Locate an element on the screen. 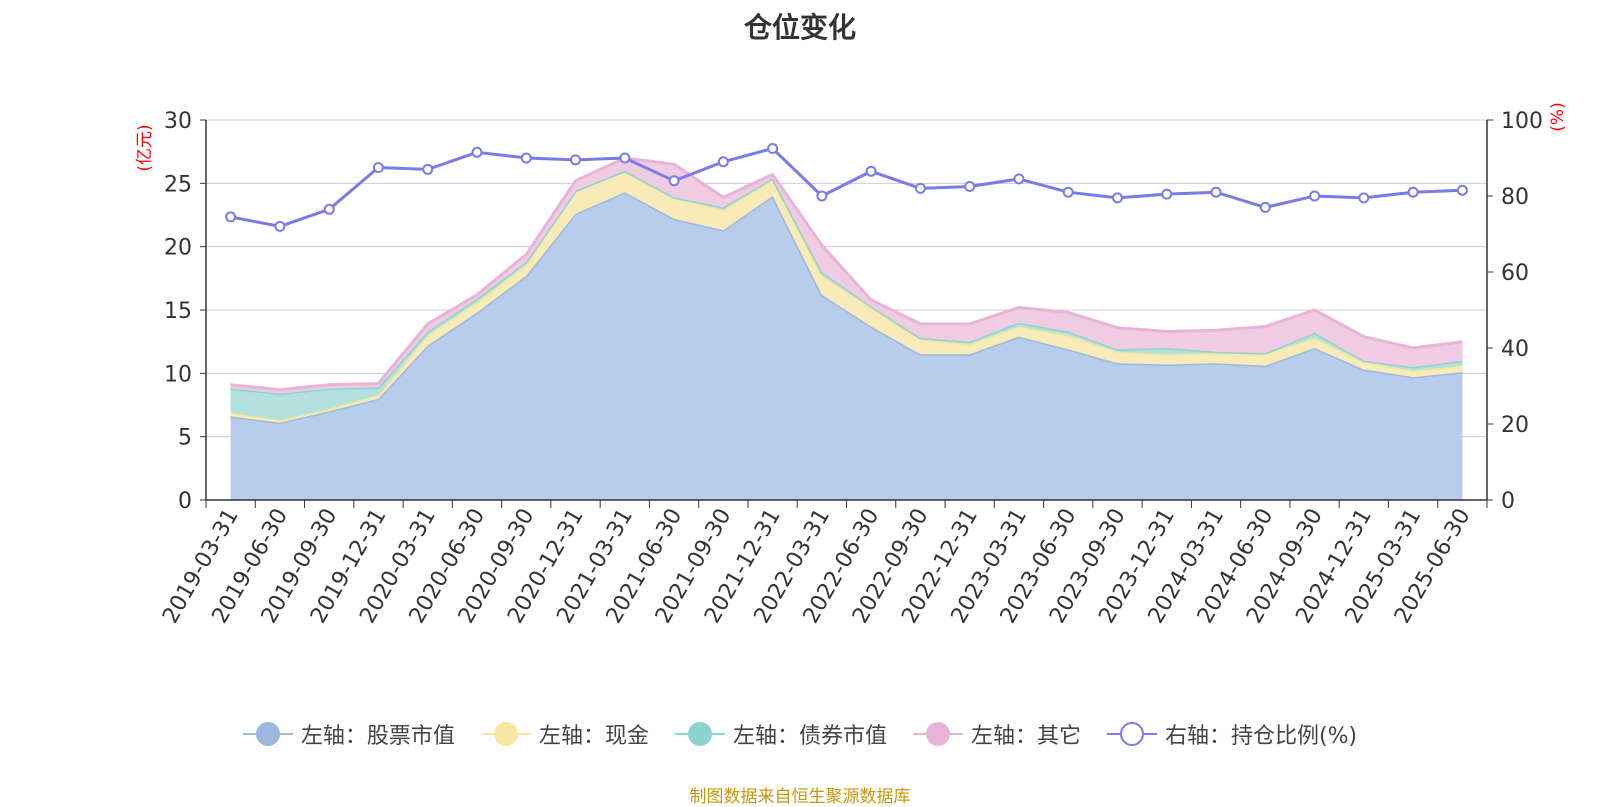 The height and width of the screenshot is (807, 1600). y-right-tick-label: 80 is located at coordinates (1515, 197).